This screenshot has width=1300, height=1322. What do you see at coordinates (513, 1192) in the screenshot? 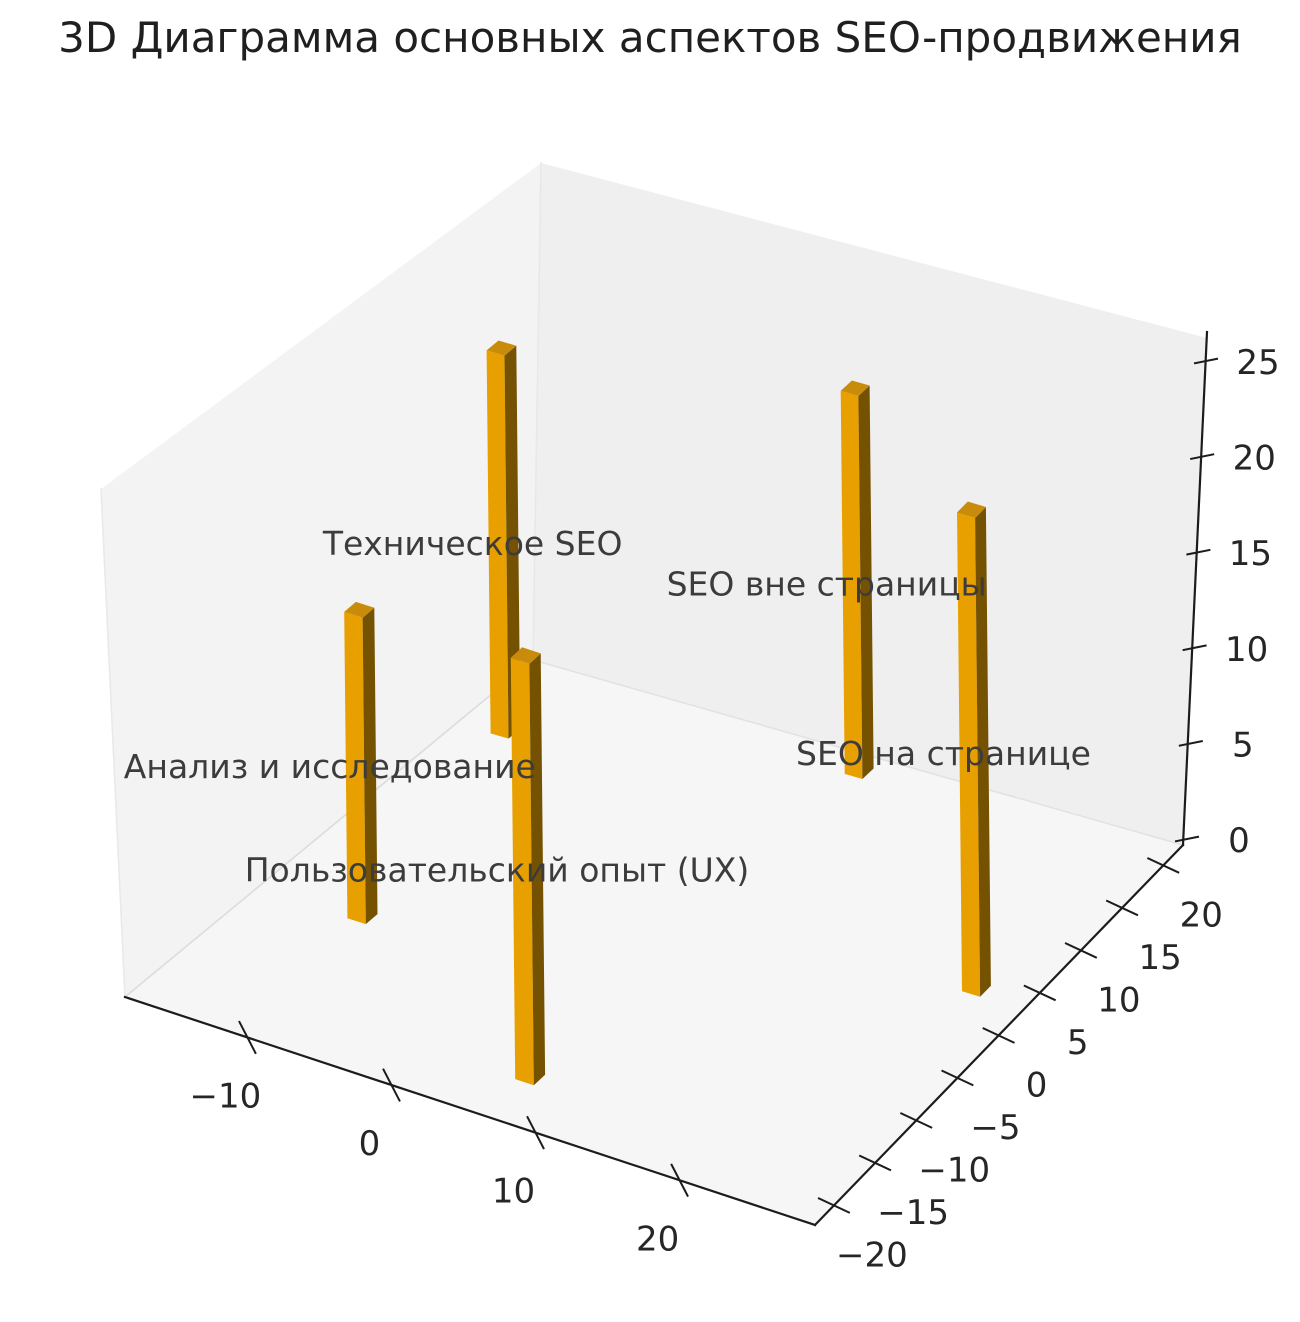
I see `x-tick-label: 10` at bounding box center [513, 1192].